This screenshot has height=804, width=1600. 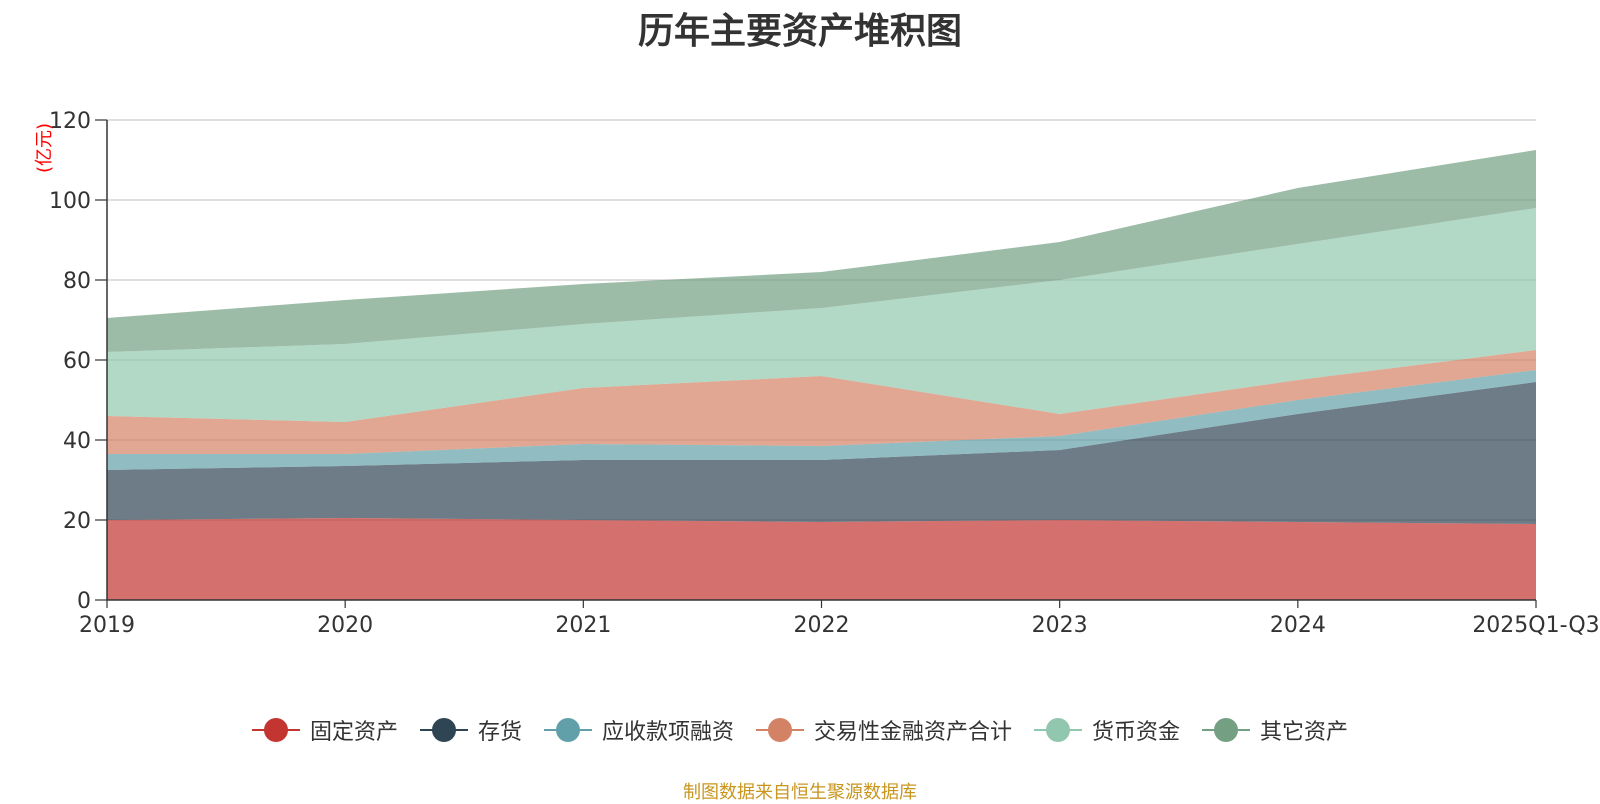 I want to click on y-axis-unit-label: (亿元), so click(x=44, y=148).